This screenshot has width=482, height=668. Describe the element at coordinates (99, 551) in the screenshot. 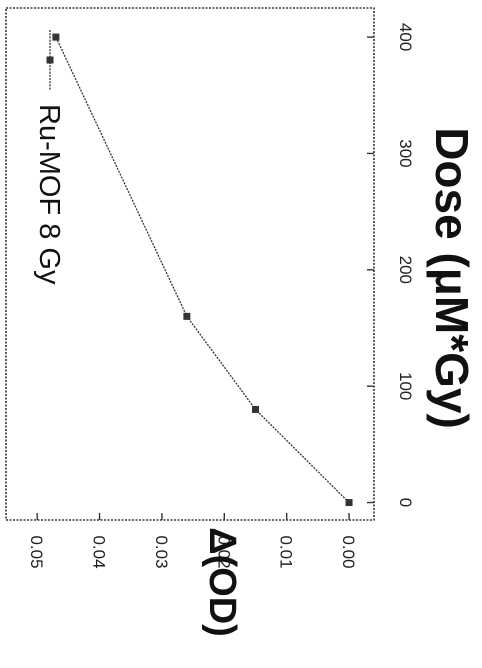

I see `y-tick-label: 0.04` at that location.